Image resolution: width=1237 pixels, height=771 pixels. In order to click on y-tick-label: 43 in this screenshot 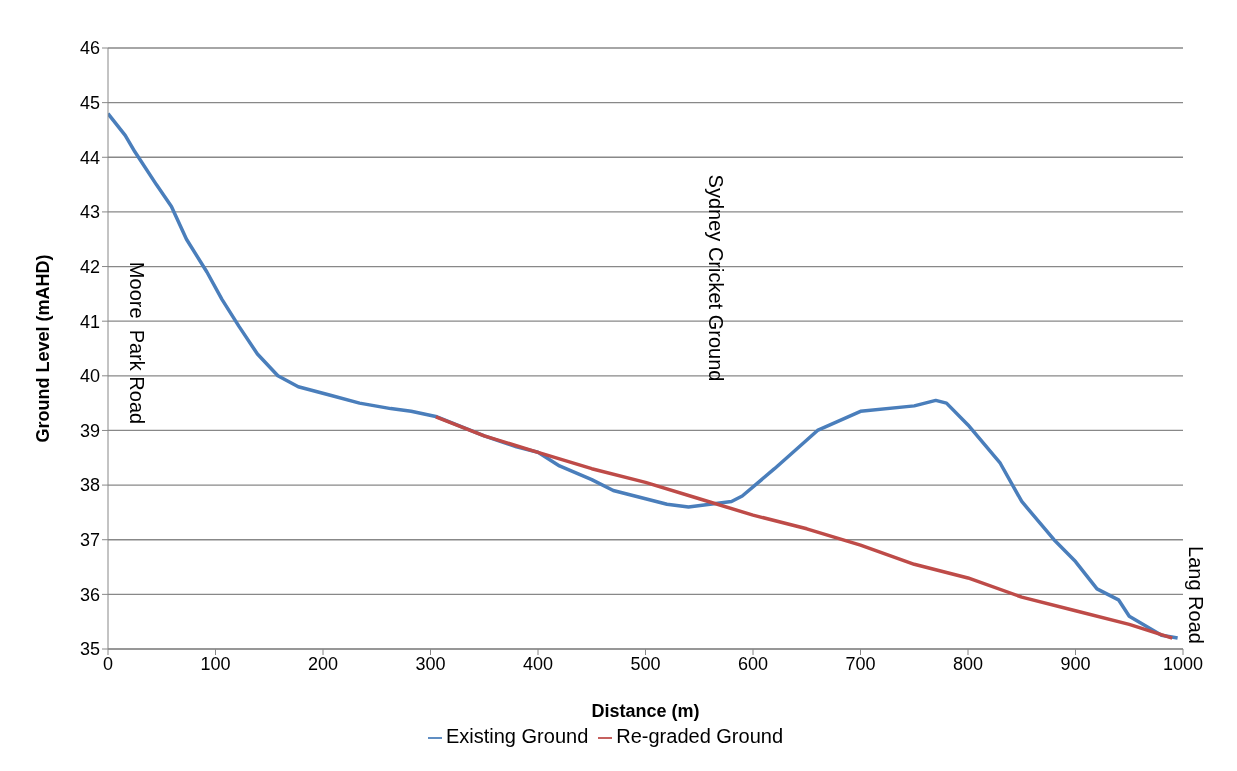, I will do `click(89, 212)`.